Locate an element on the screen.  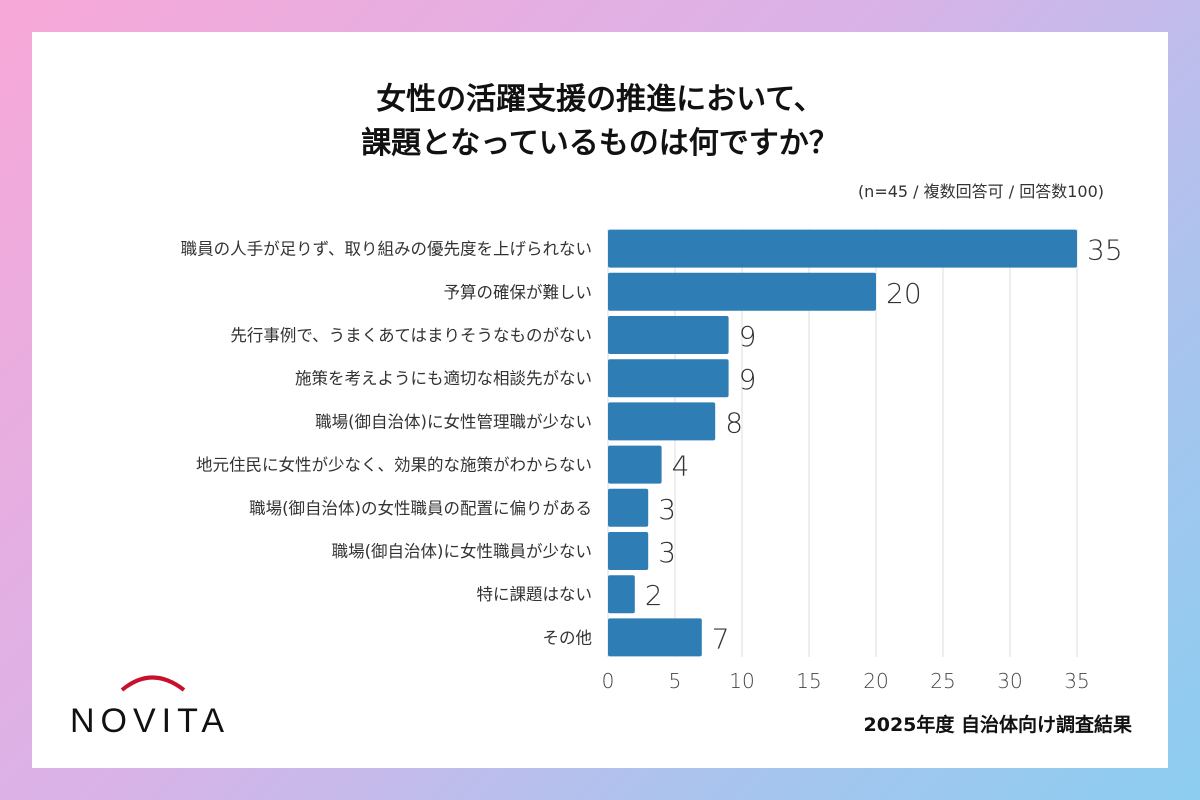
data-label: 35 is located at coordinates (1105, 250).